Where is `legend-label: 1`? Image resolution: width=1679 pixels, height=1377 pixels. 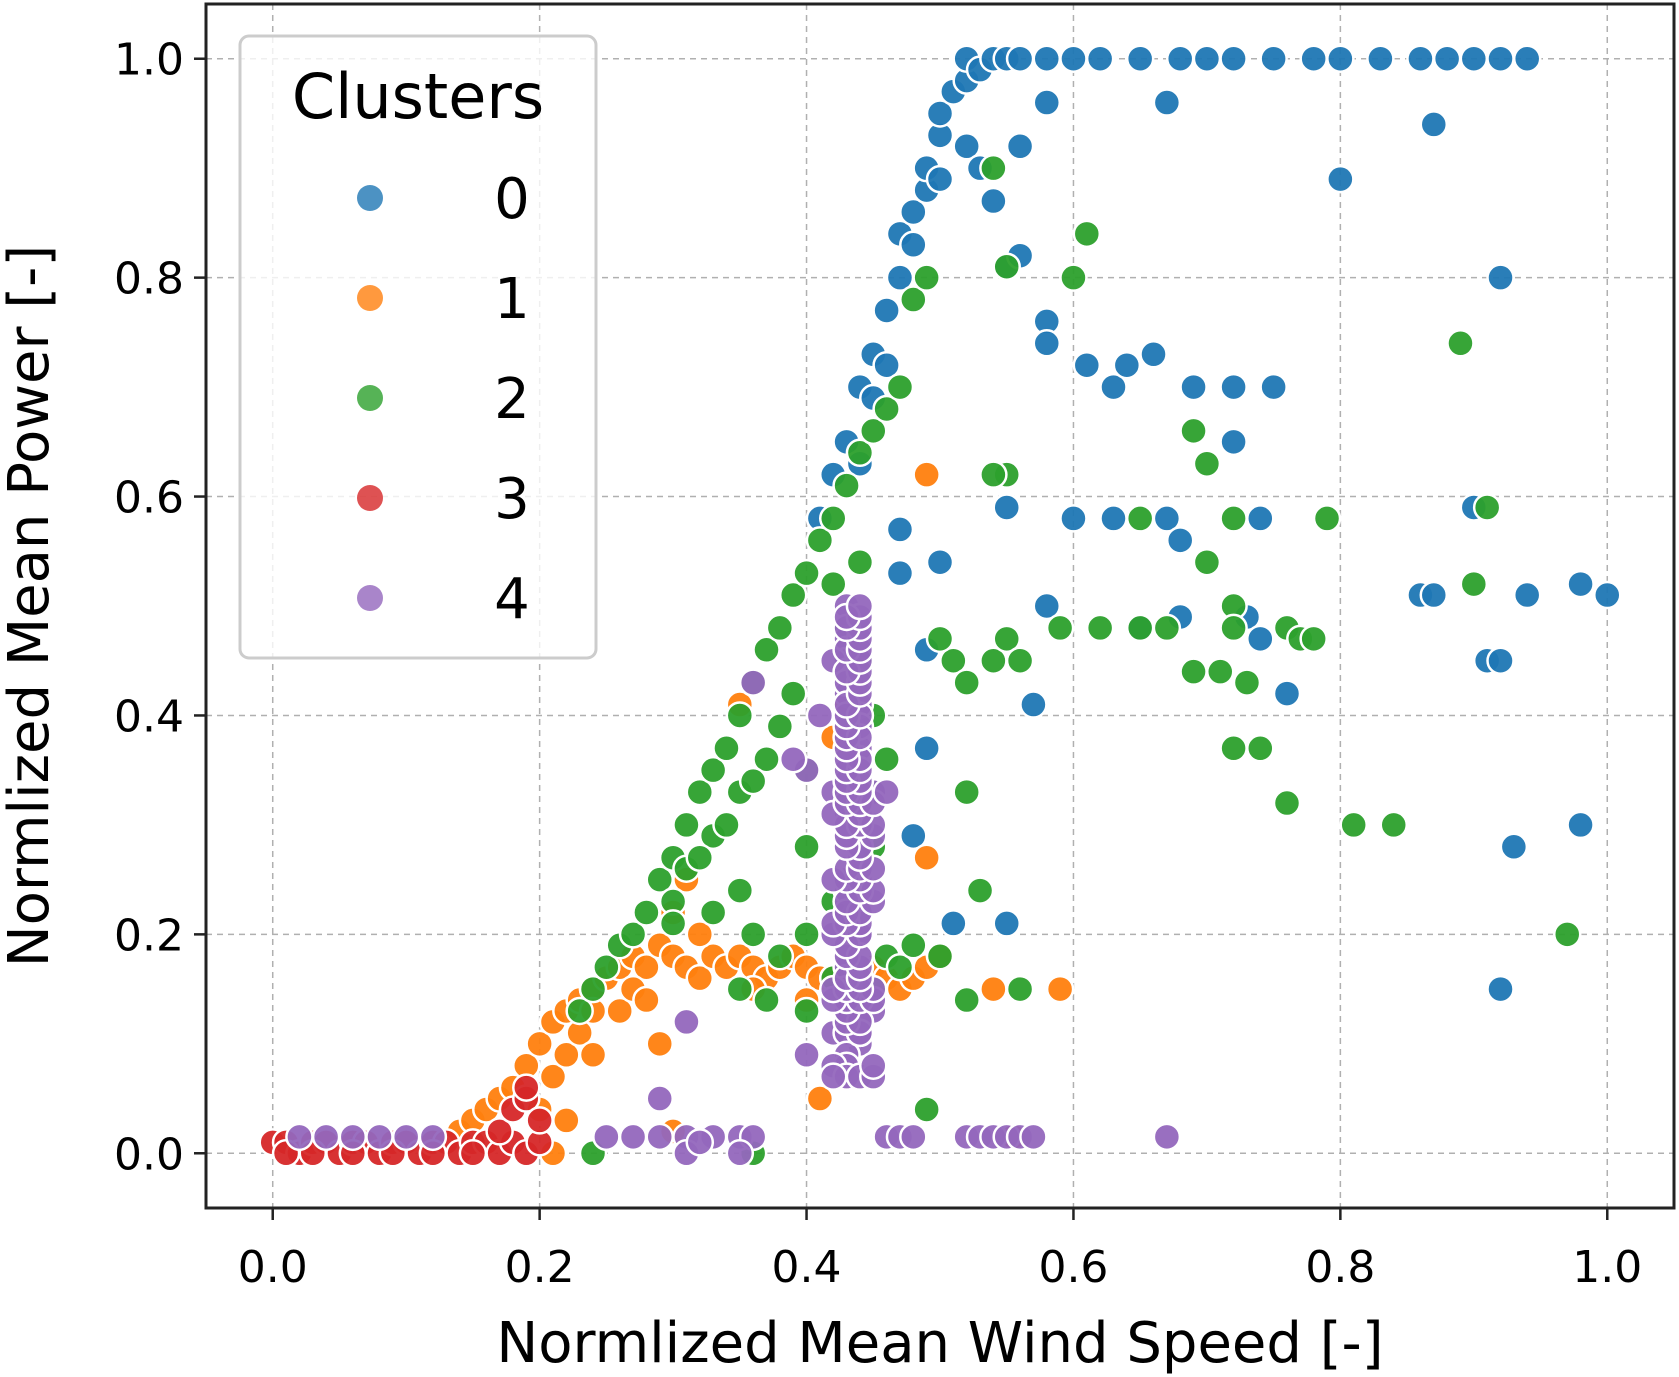 legend-label: 1 is located at coordinates (512, 299).